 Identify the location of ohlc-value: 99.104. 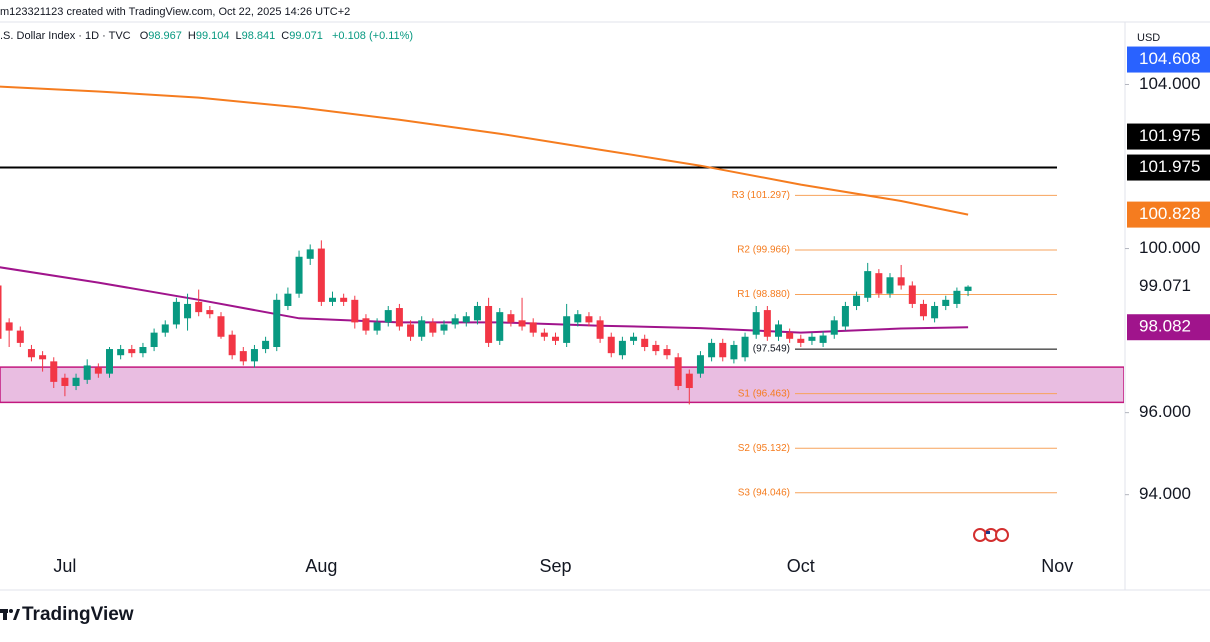
(212, 36).